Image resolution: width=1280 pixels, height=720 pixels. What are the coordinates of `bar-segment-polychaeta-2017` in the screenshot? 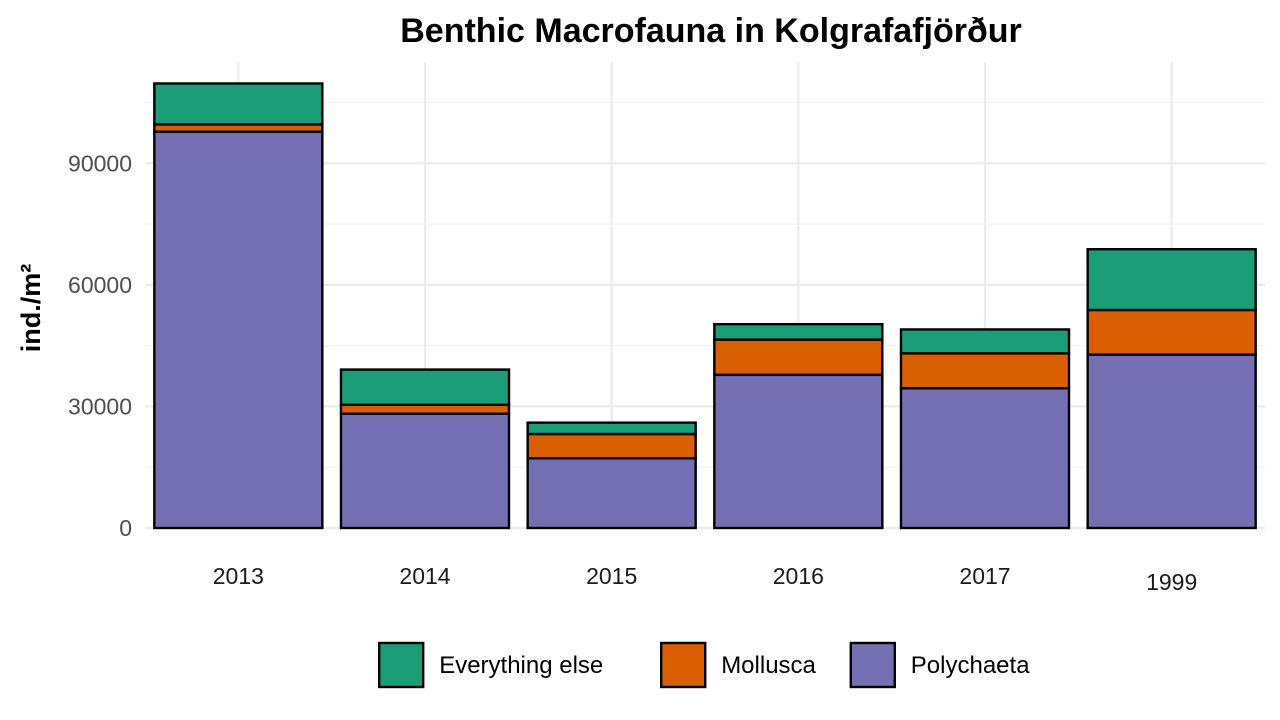 It's located at (985, 458).